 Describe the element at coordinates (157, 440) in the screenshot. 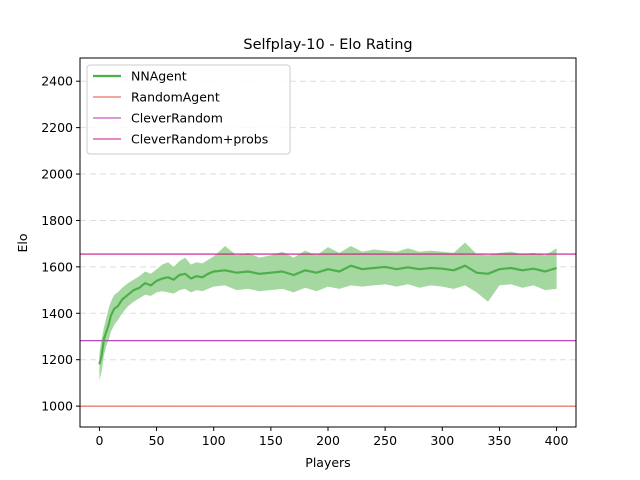

I see `x-tick-label: 50` at that location.